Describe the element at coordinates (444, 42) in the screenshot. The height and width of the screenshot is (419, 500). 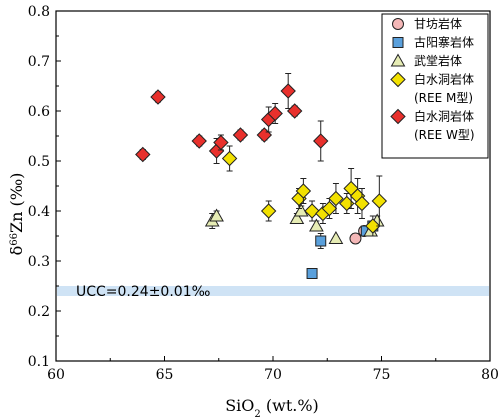
I see `legend-label: 古阳寨岩体` at that location.